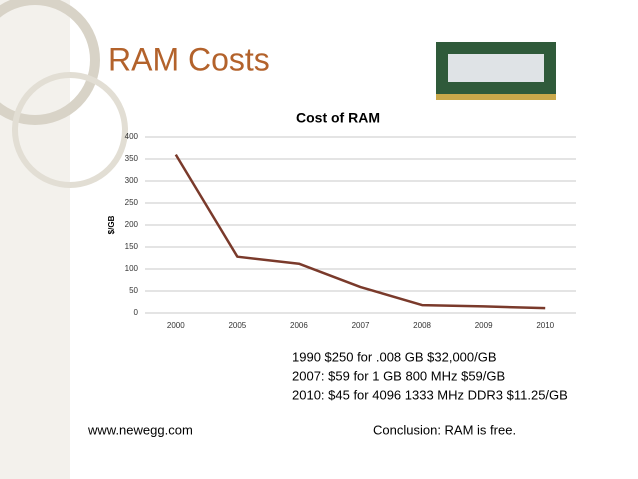  Describe the element at coordinates (132, 202) in the screenshot. I see `y-tick-label: 250` at that location.